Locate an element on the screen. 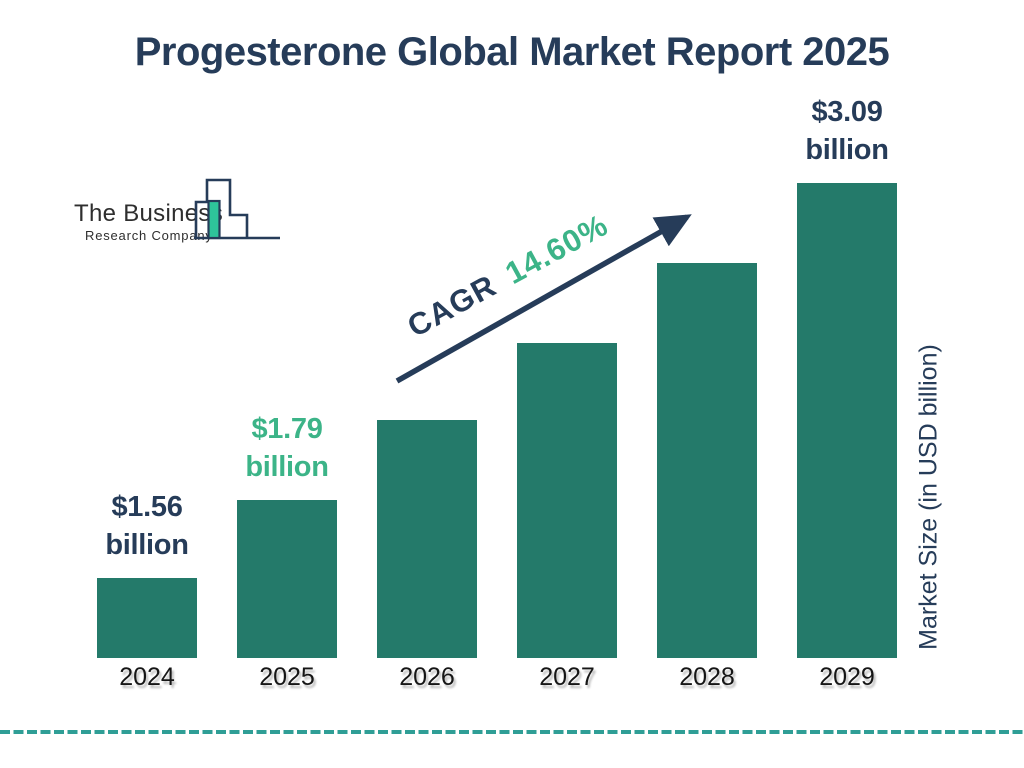 This screenshot has width=1024, height=768. company-logo: The Business Research Company is located at coordinates (175, 212).